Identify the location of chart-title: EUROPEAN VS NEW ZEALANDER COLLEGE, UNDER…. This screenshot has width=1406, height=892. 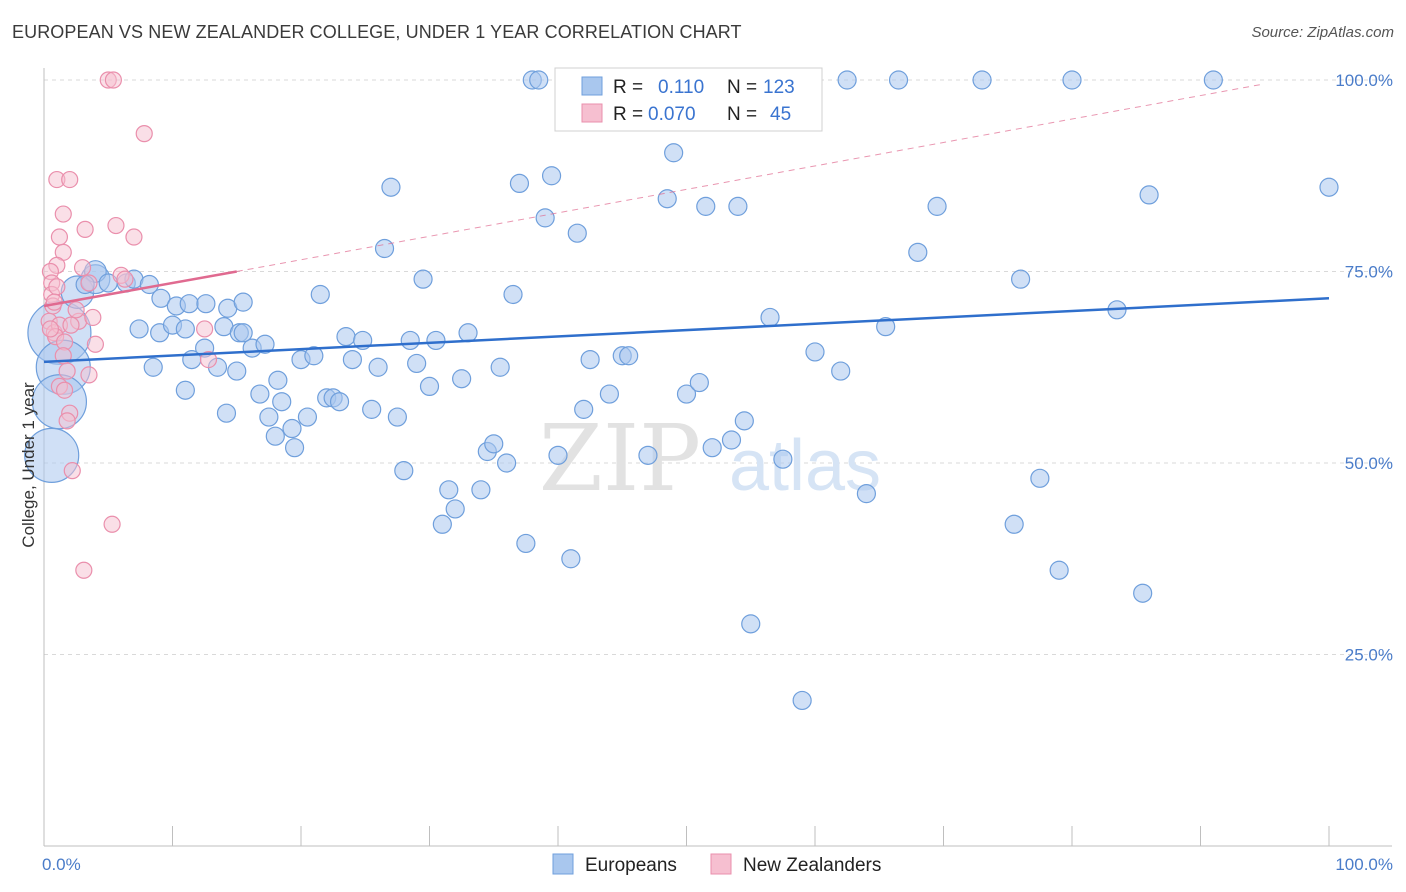
(377, 32).